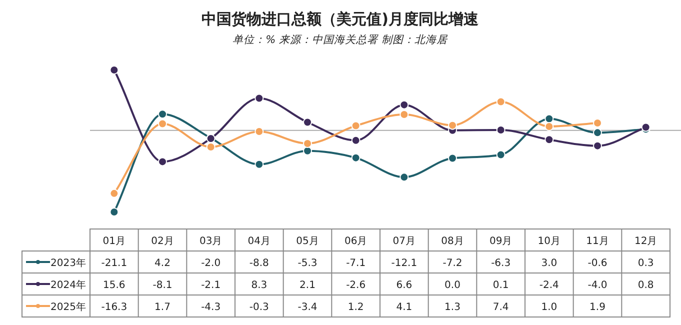  What do you see at coordinates (549, 307) in the screenshot?
I see `data-label: 1.0` at bounding box center [549, 307].